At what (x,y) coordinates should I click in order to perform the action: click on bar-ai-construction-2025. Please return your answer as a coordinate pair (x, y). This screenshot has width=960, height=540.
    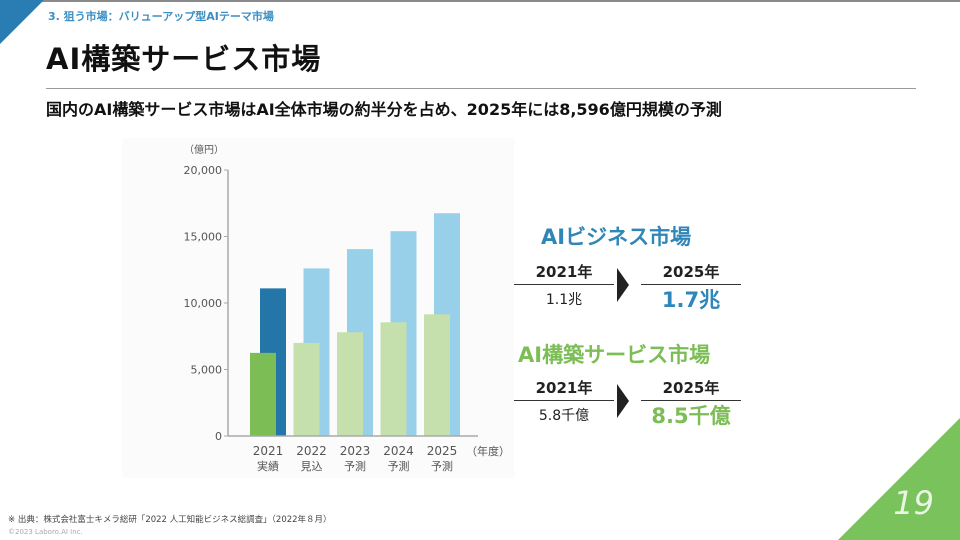
    Looking at the image, I should click on (437, 375).